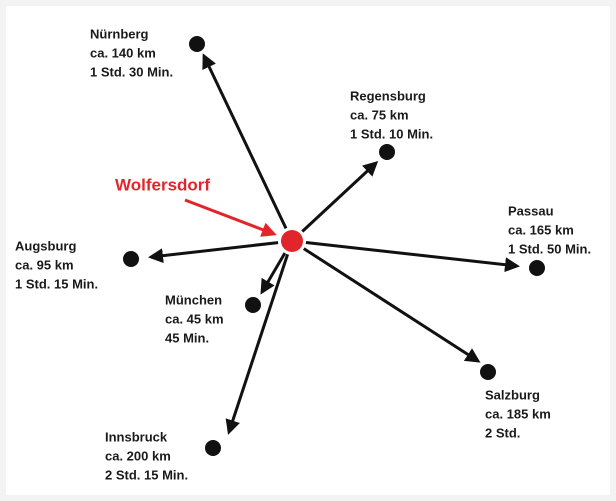  Describe the element at coordinates (146, 474) in the screenshot. I see `destination-time: 2 Std. 15 Min.` at that location.